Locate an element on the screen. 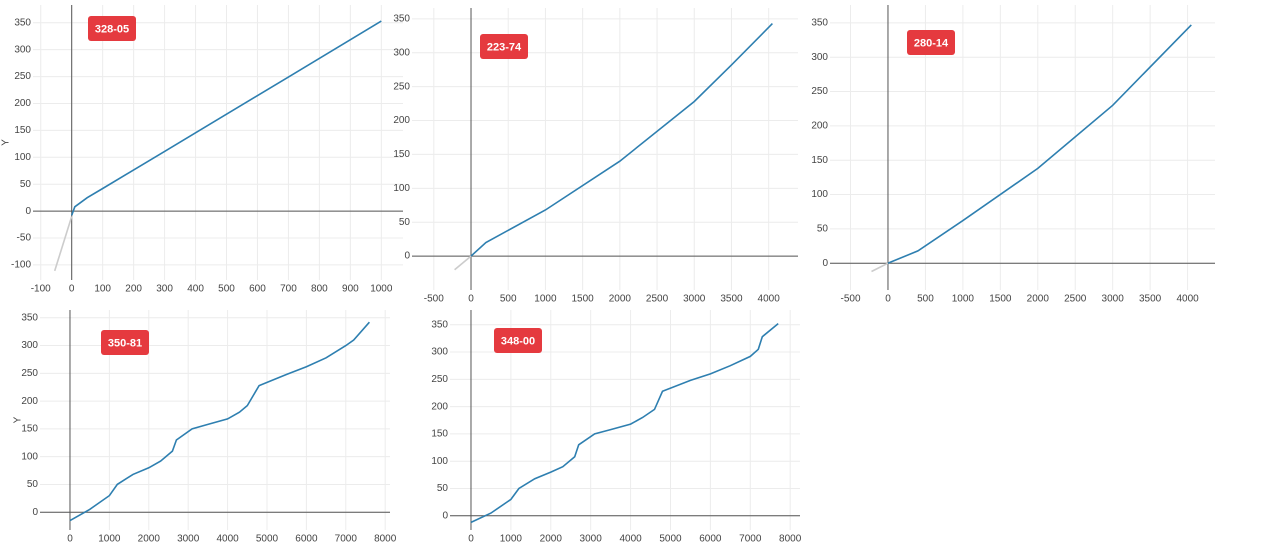 The width and height of the screenshot is (1280, 558). x-tick-label: 800 is located at coordinates (319, 289).